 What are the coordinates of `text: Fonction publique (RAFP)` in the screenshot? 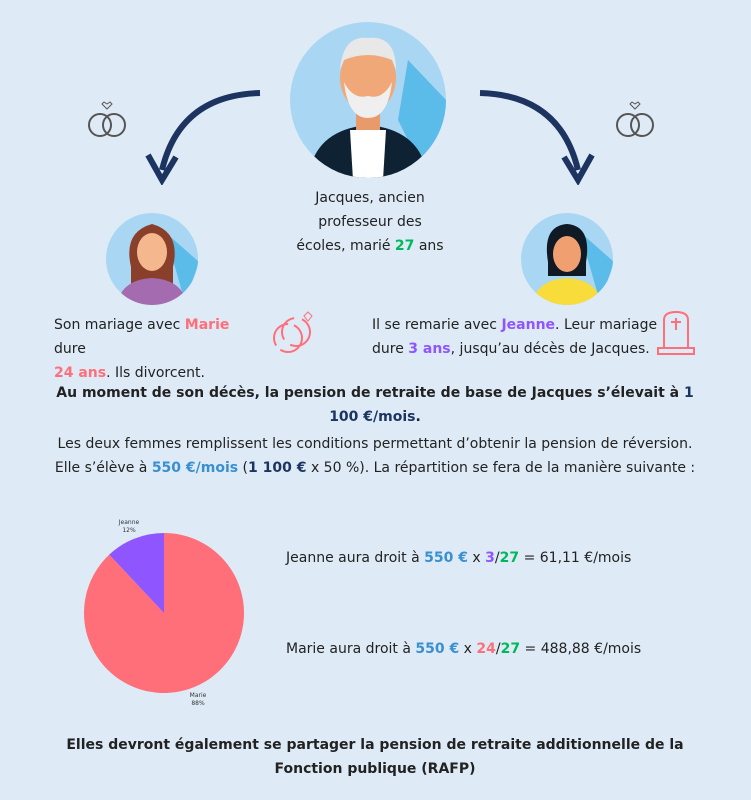 It's located at (375, 769).